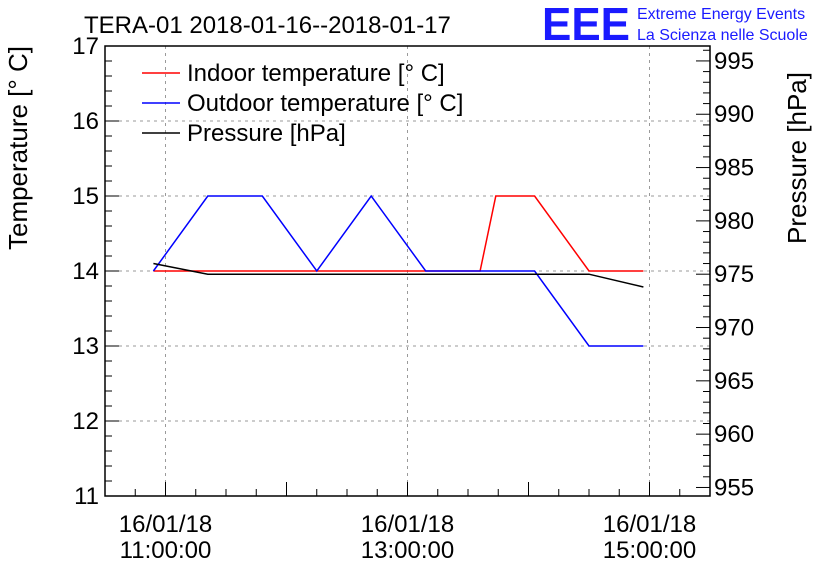 Image resolution: width=836 pixels, height=572 pixels. What do you see at coordinates (734, 274) in the screenshot?
I see `y-right-tick-label: 975` at bounding box center [734, 274].